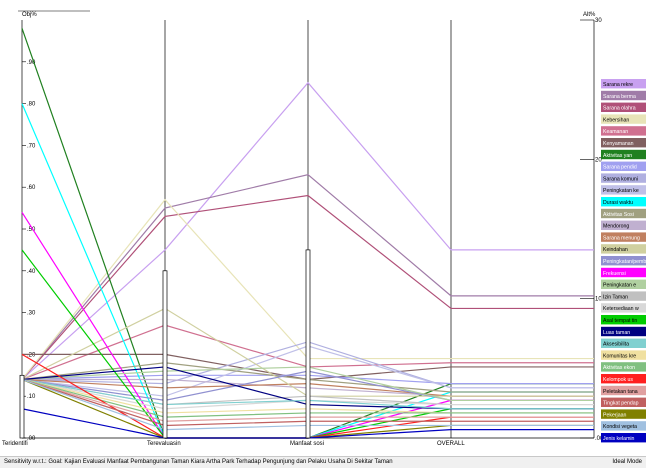 The width and height of the screenshot is (646, 468). What do you see at coordinates (621, 404) in the screenshot?
I see `legend-label-27: Tingkat pendap` at bounding box center [621, 404].